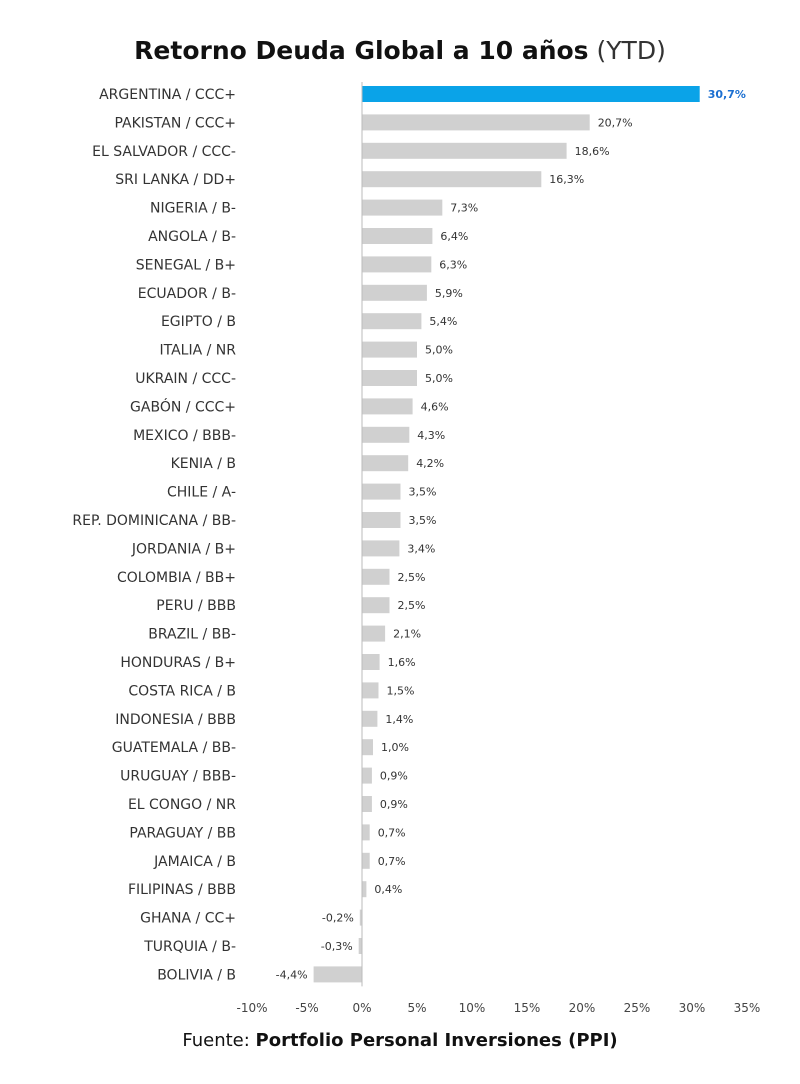 This screenshot has width=800, height=1084. Describe the element at coordinates (402, 662) in the screenshot. I see `value-label: 1,6%` at that location.